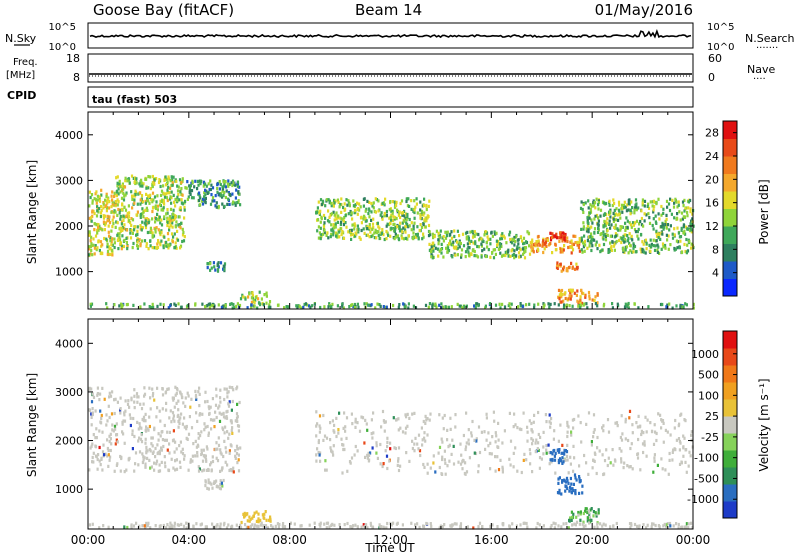  What do you see at coordinates (730, 130) in the screenshot?
I see `colorbar-segment` at bounding box center [730, 130].